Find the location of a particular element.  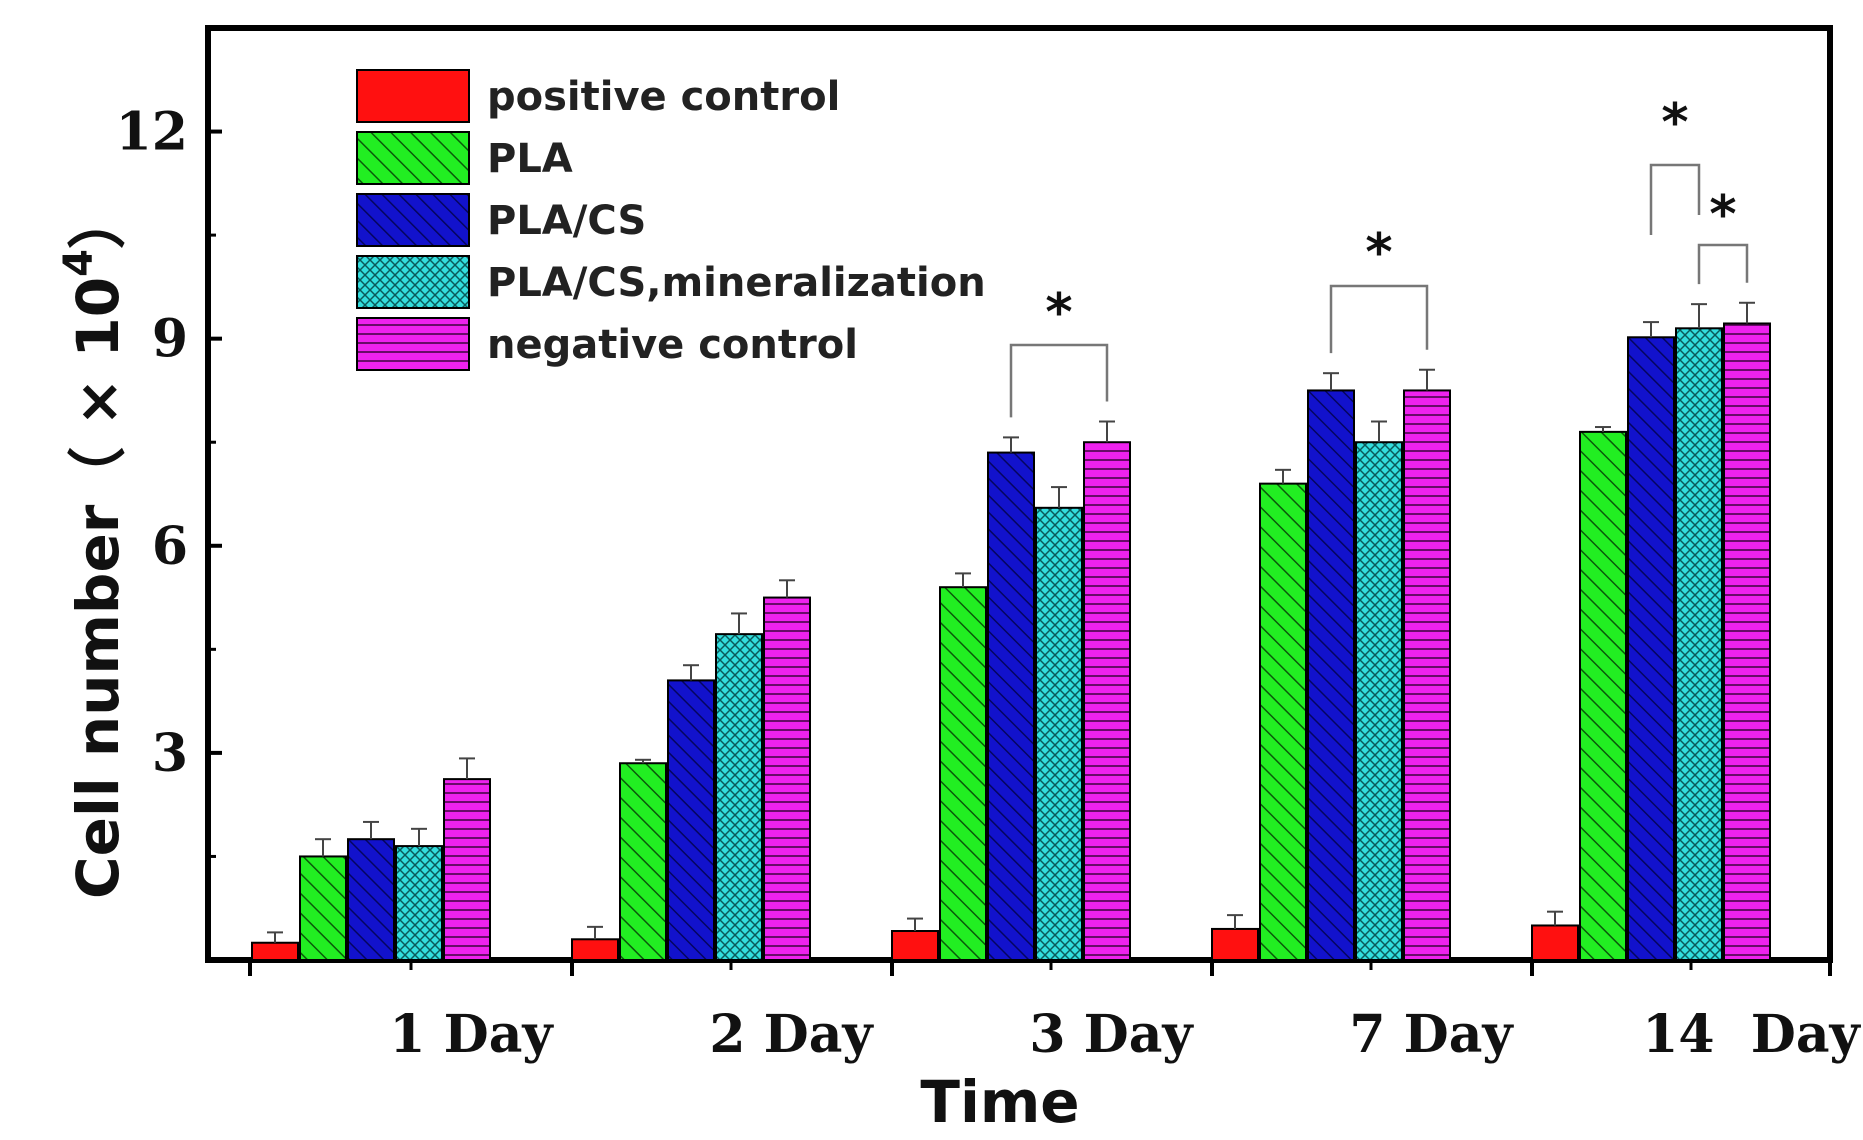

y-axis-title: Cell number（ × 104） is located at coordinates (94, 545).